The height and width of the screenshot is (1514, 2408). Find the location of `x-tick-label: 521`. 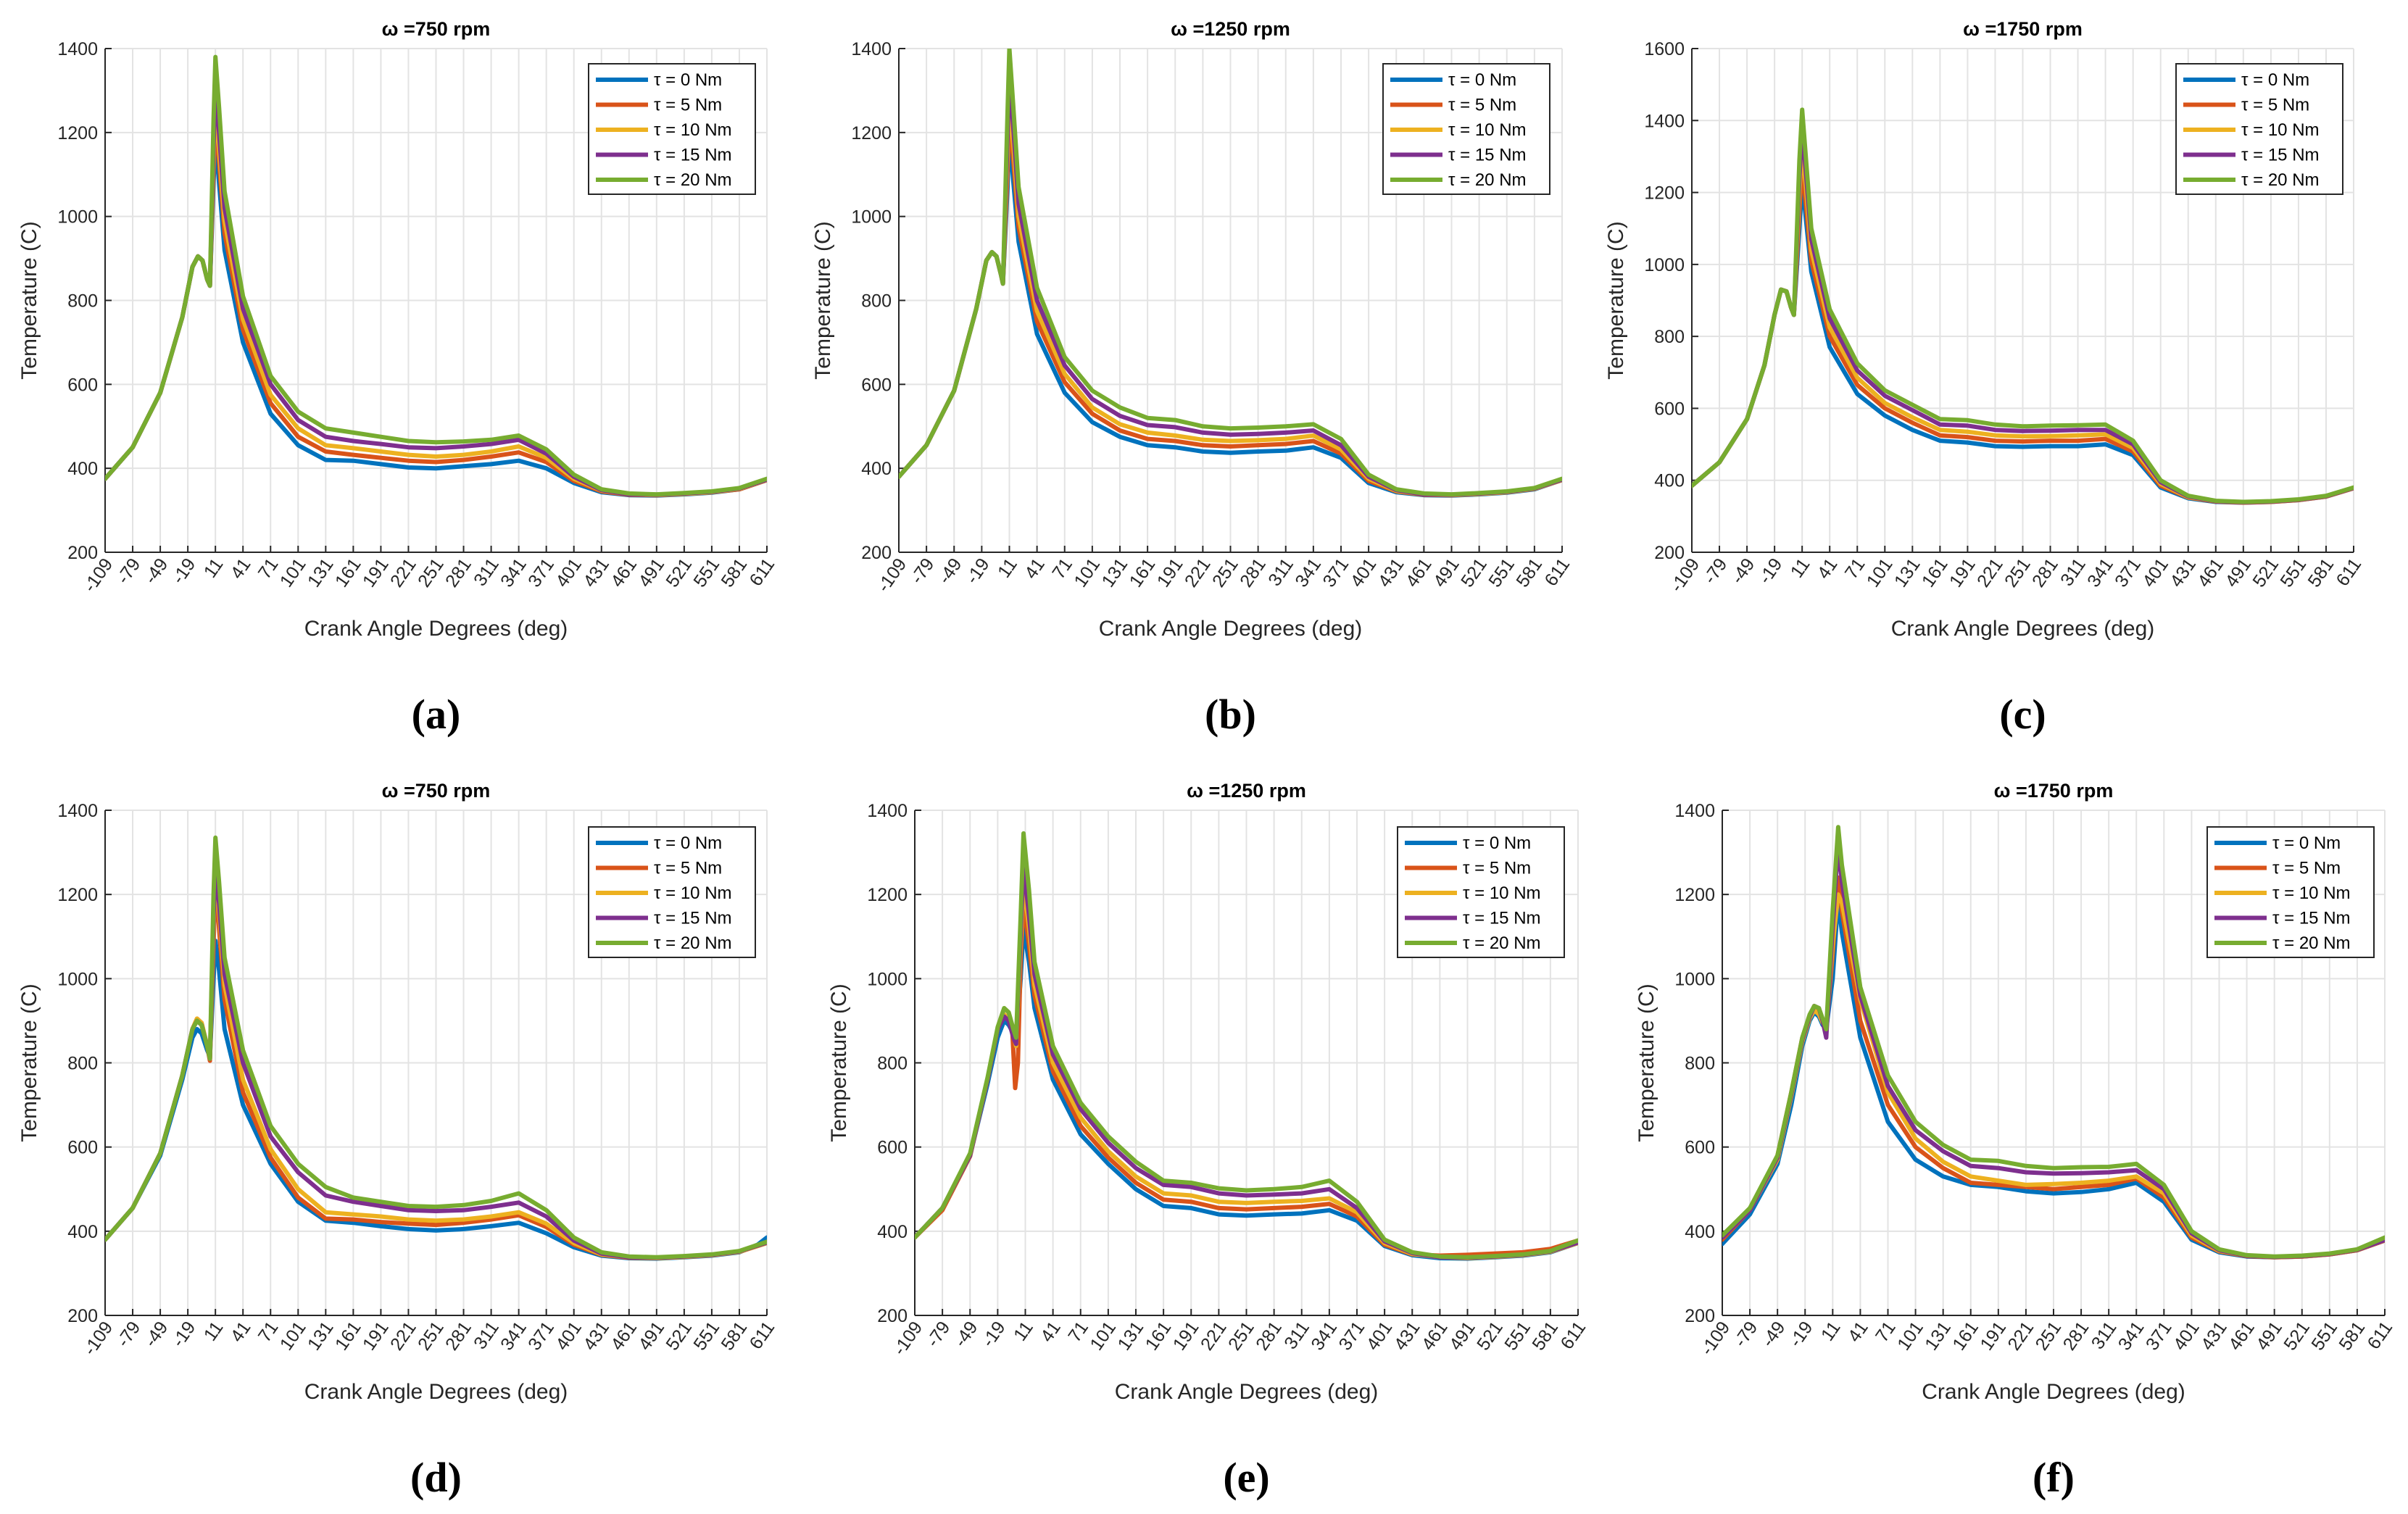

x-tick-label: 521 is located at coordinates (1490, 1336).